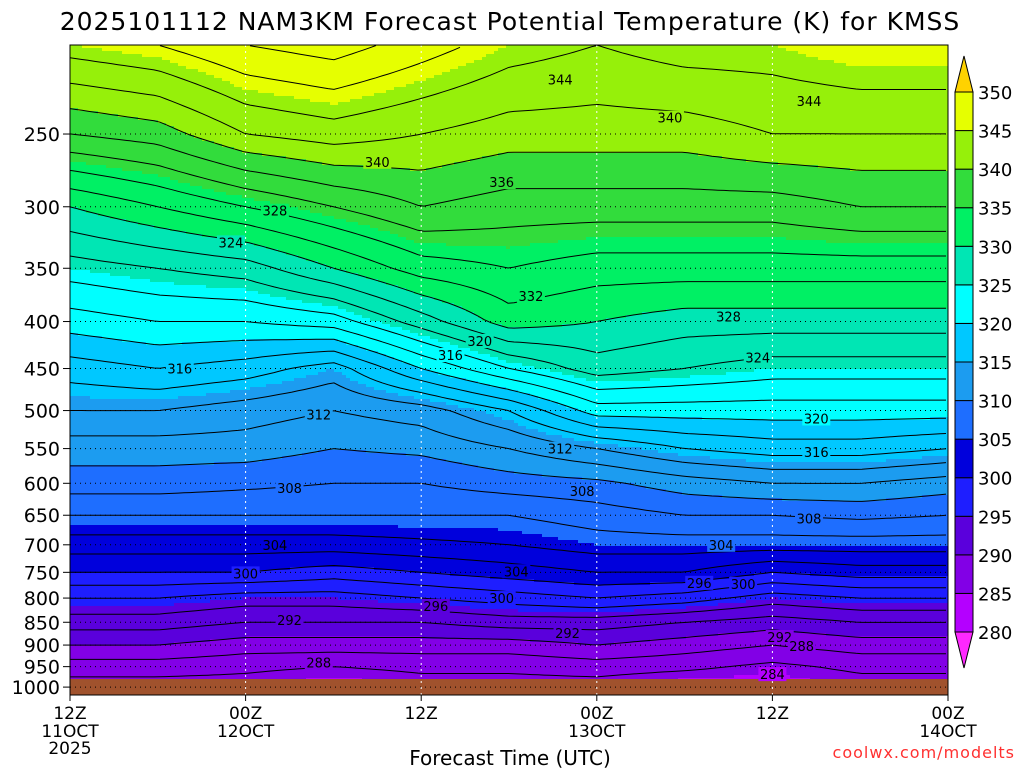 The image size is (1024, 768). What do you see at coordinates (42, 623) in the screenshot?
I see `y-tick-label: 850` at bounding box center [42, 623].